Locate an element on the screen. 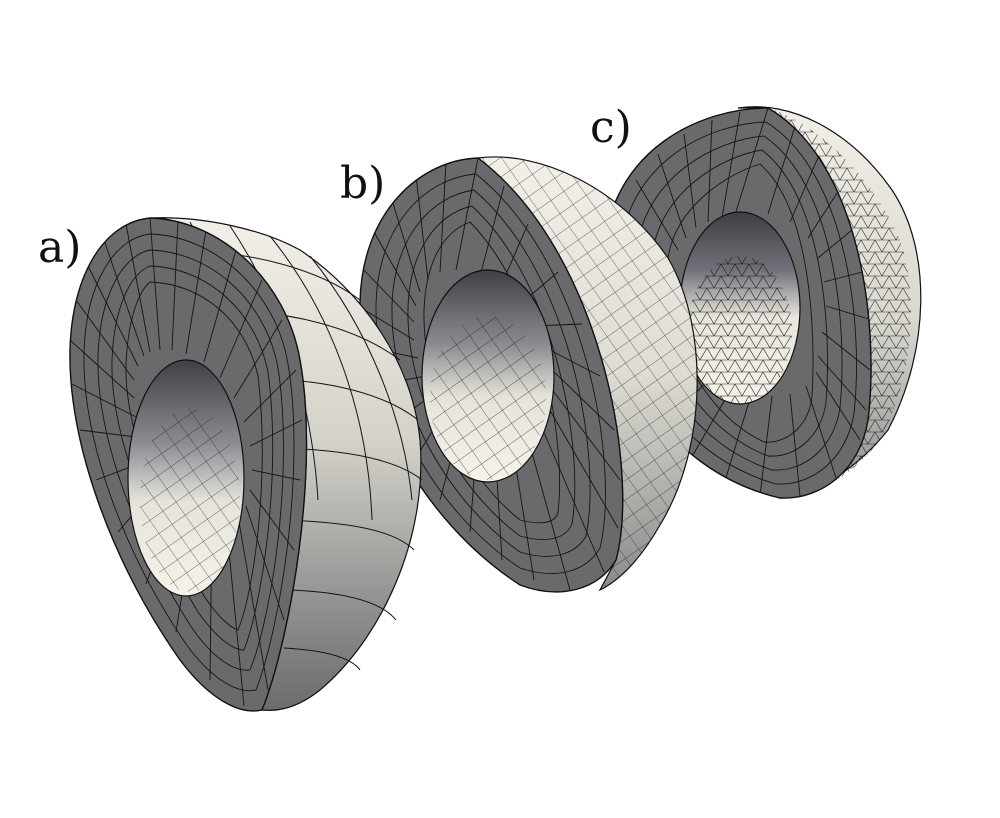 The width and height of the screenshot is (1000, 818). panel-label-b: b) is located at coordinates (362, 183).